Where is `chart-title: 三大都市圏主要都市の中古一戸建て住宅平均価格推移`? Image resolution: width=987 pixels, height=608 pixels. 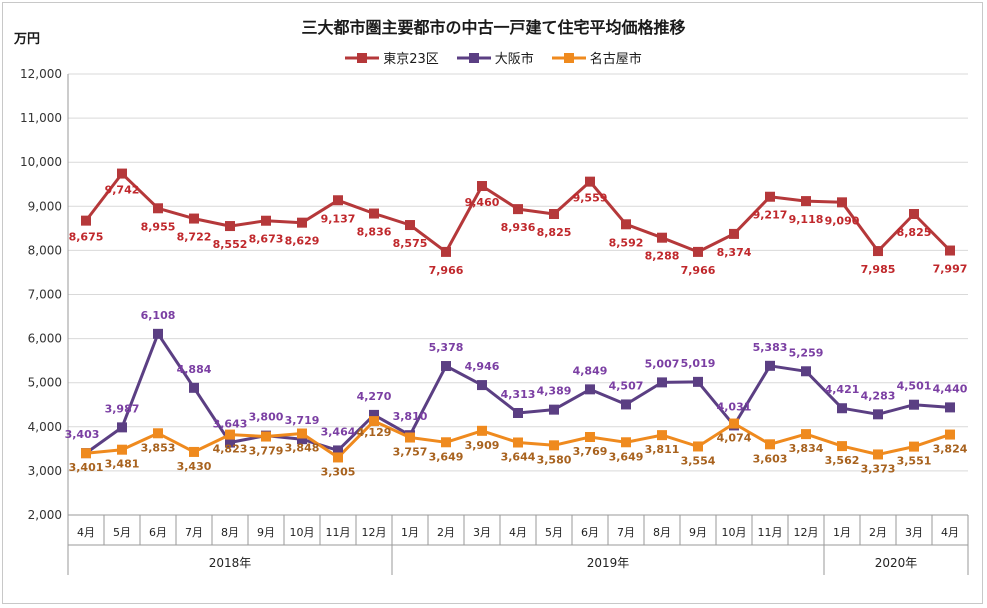
chart-title: 三大都市圏主要都市の中古一戸建て住宅平均価格推移 is located at coordinates (493, 27).